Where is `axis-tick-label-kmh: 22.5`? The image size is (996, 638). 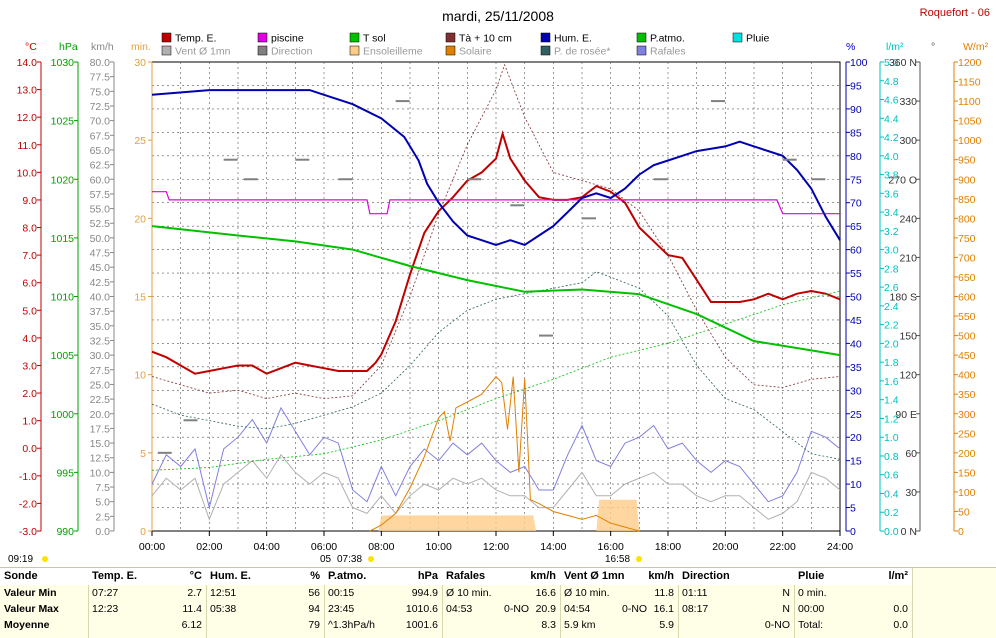 axis-tick-label-kmh: 22.5 is located at coordinates (100, 400).